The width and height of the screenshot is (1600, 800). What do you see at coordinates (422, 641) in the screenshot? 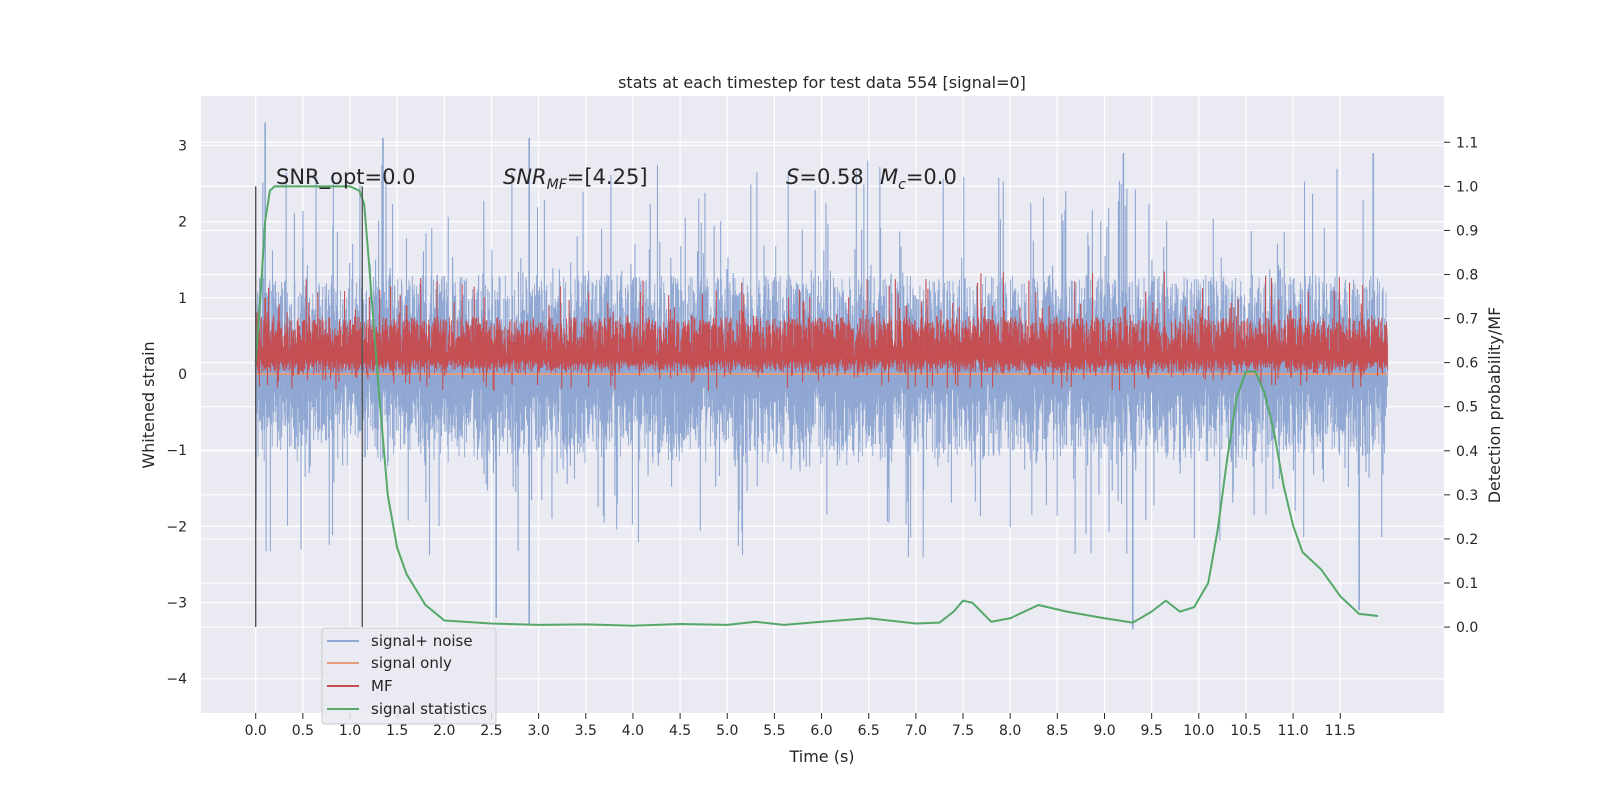
I see `legend-label-signal-noise: signal+ noise` at bounding box center [422, 641].